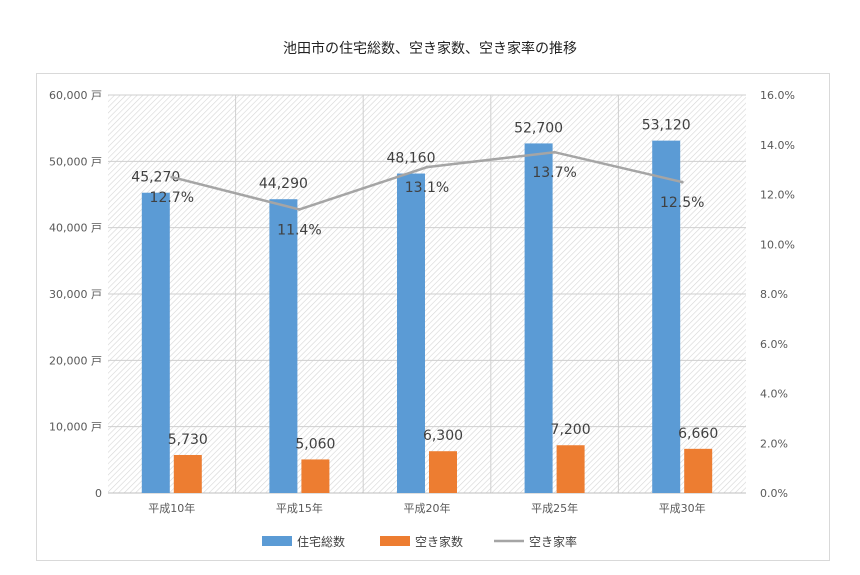  I want to click on y-tick-label: 40,000 戸, so click(75, 228).